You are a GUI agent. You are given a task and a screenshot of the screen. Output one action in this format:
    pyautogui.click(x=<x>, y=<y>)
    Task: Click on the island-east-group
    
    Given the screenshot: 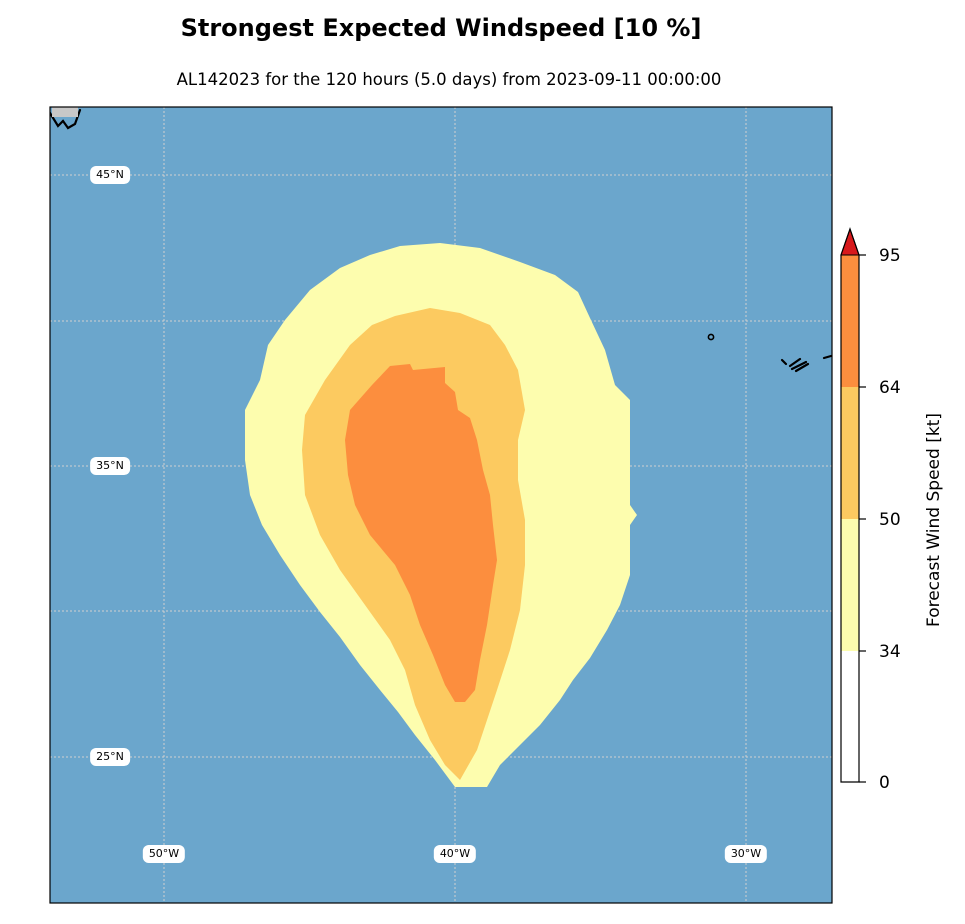 What is the action you would take?
    pyautogui.click(x=810, y=363)
    